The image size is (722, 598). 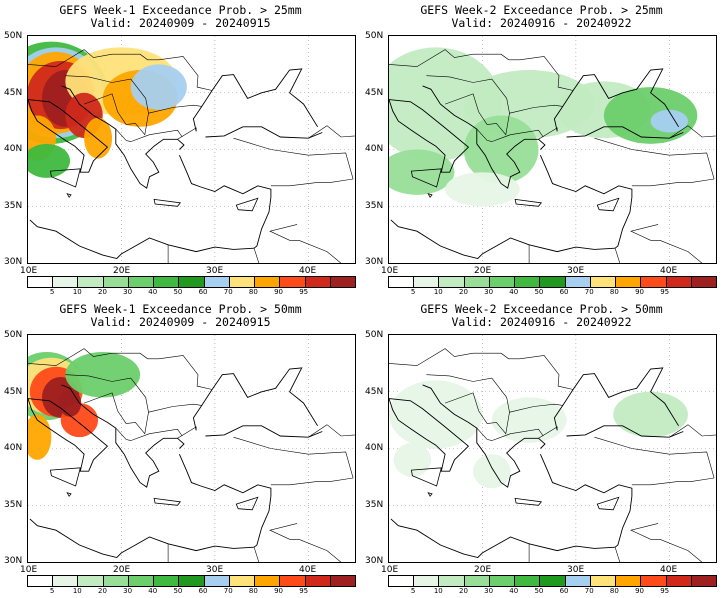 I want to click on lon-label: 10E, so click(x=390, y=570).